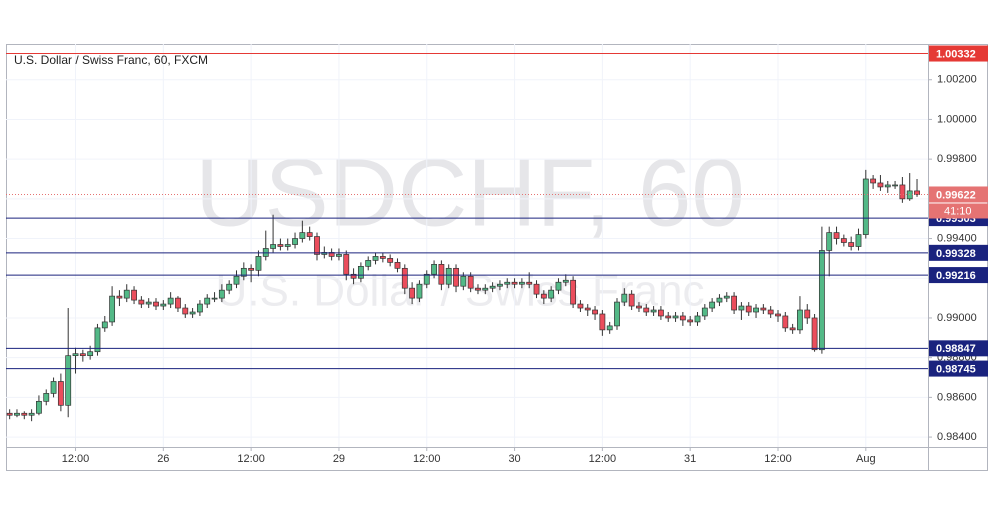 The image size is (991, 507). What do you see at coordinates (957, 119) in the screenshot?
I see `y-tick-label: 1.00000` at bounding box center [957, 119].